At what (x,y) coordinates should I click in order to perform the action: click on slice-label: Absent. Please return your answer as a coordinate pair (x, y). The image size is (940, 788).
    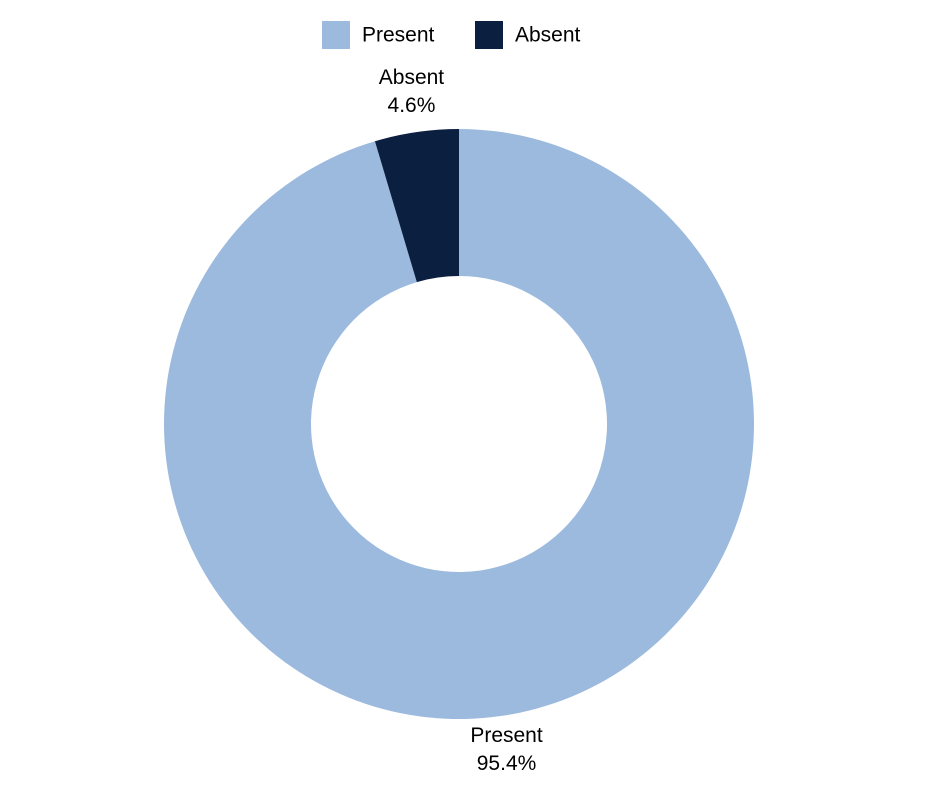
    Looking at the image, I should click on (412, 77).